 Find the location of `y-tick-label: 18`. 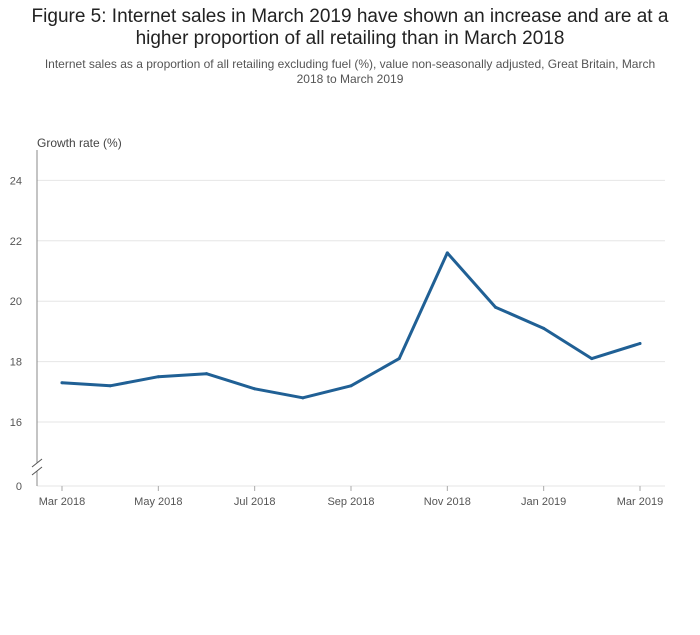

y-tick-label: 18 is located at coordinates (16, 363).